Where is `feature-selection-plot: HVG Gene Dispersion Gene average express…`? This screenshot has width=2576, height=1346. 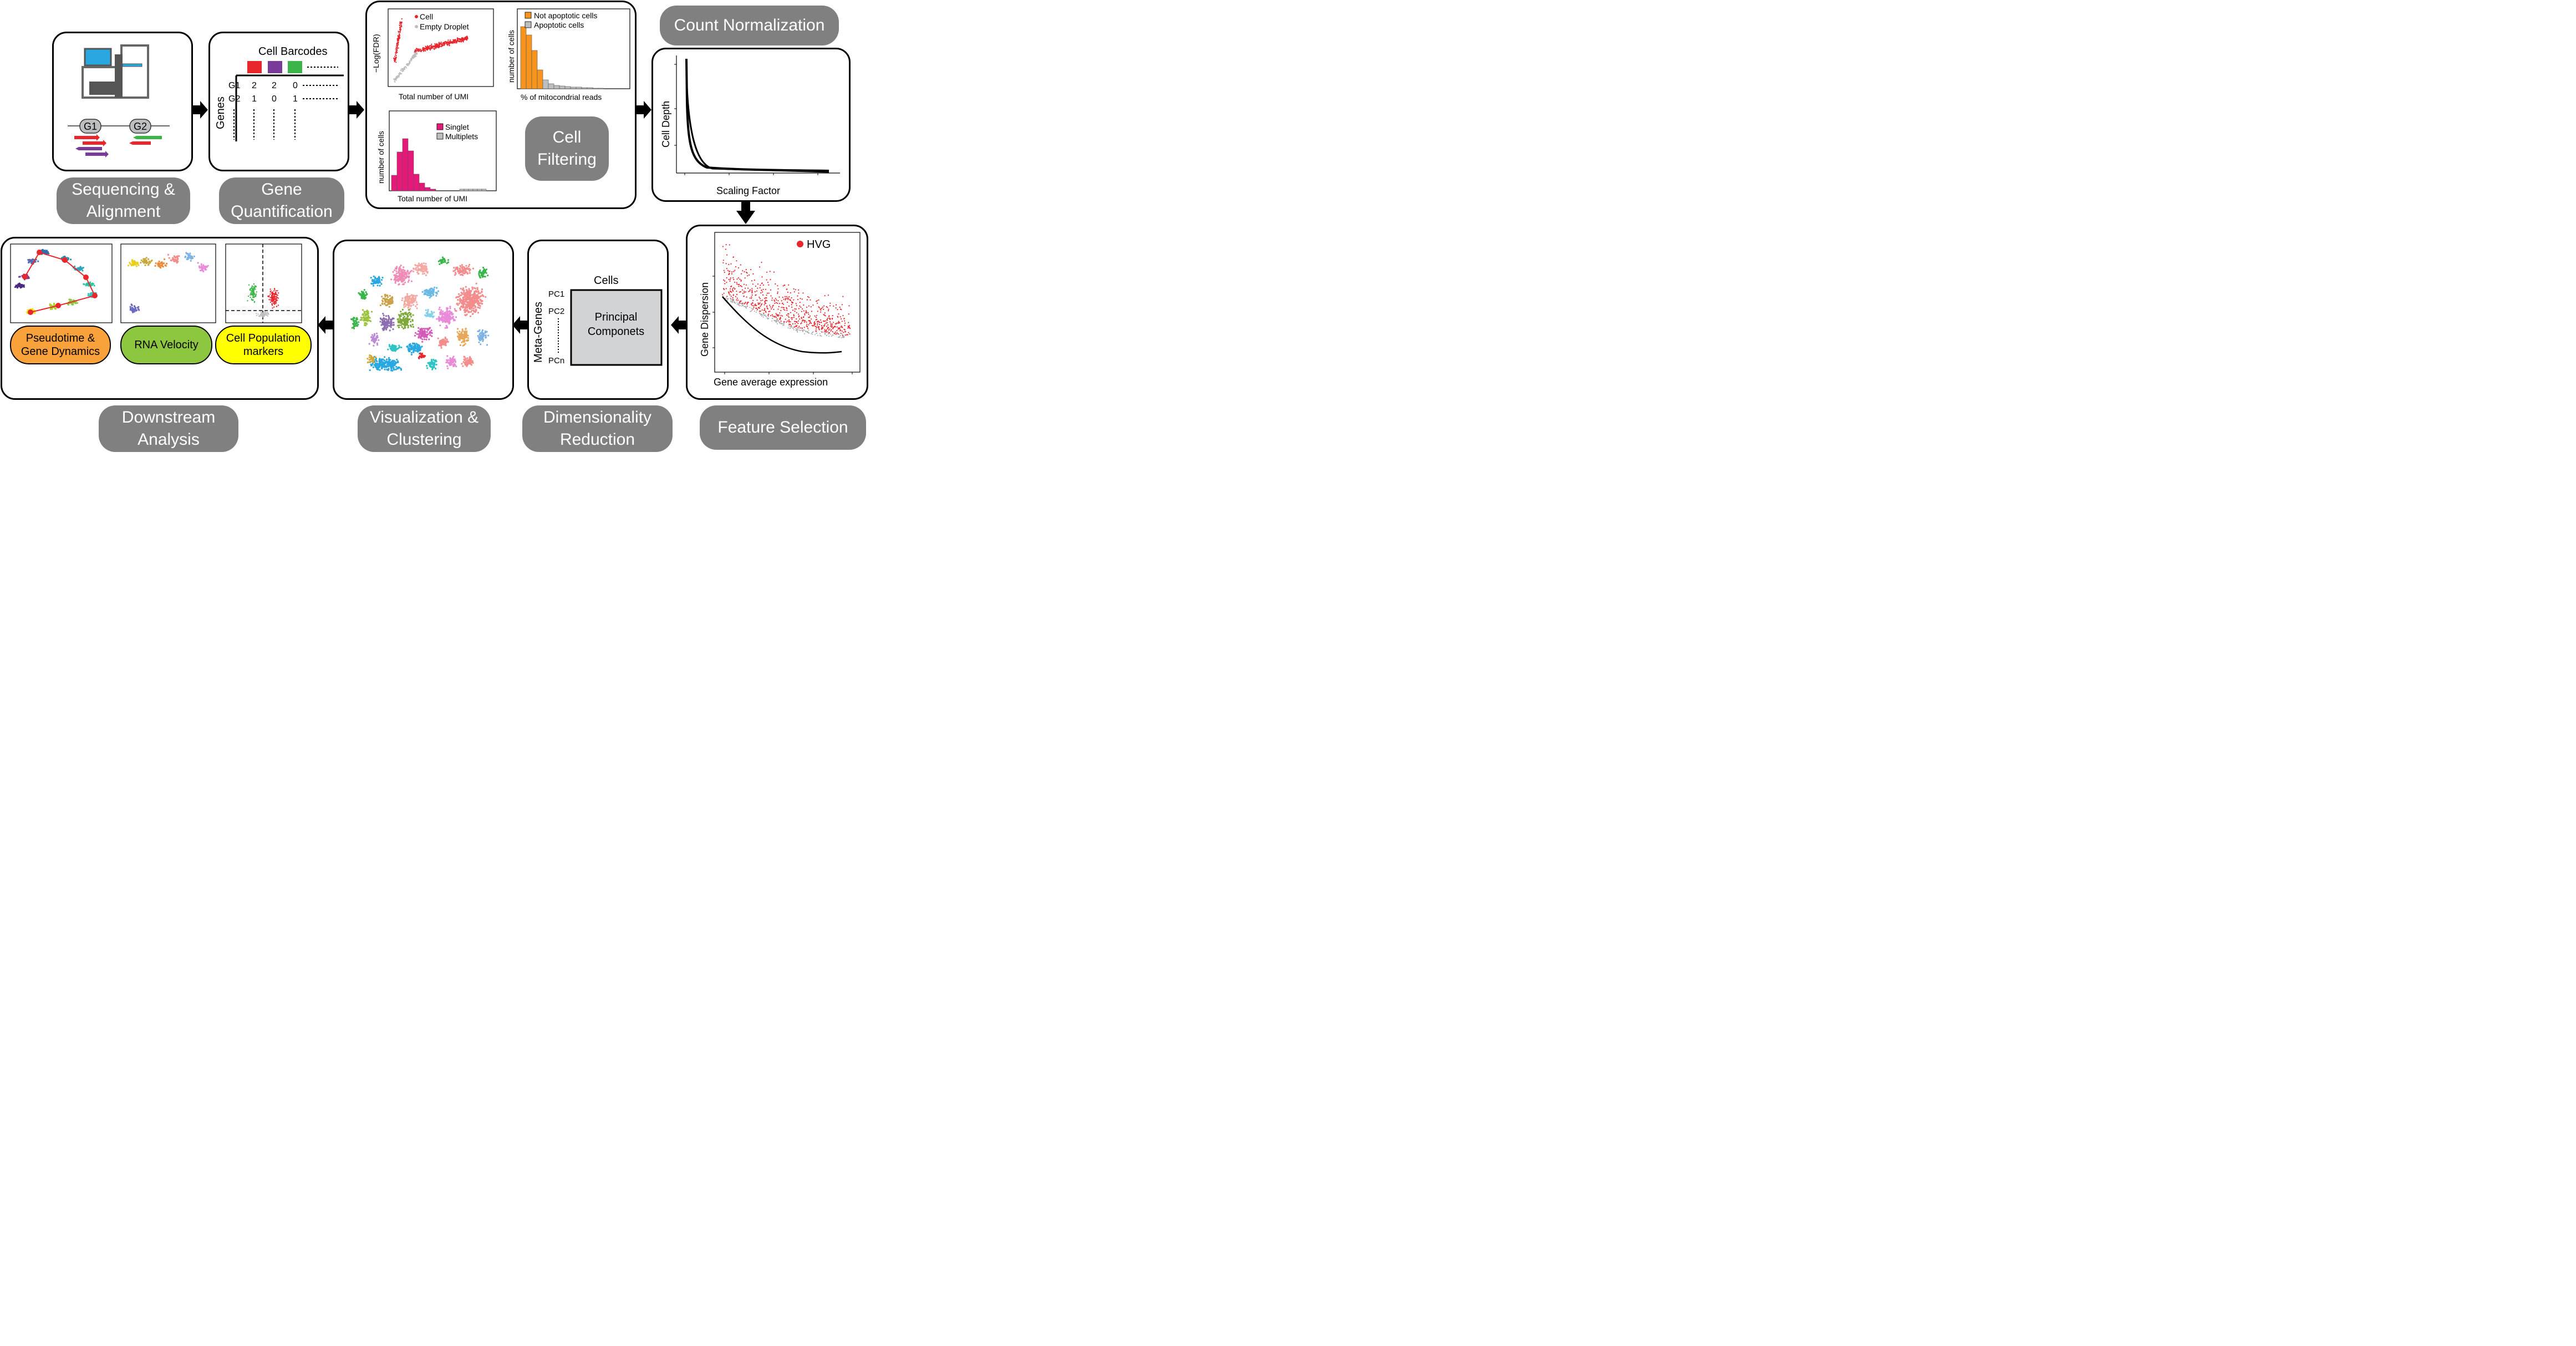 feature-selection-plot: HVG Gene Dispersion Gene average express… is located at coordinates (780, 310).